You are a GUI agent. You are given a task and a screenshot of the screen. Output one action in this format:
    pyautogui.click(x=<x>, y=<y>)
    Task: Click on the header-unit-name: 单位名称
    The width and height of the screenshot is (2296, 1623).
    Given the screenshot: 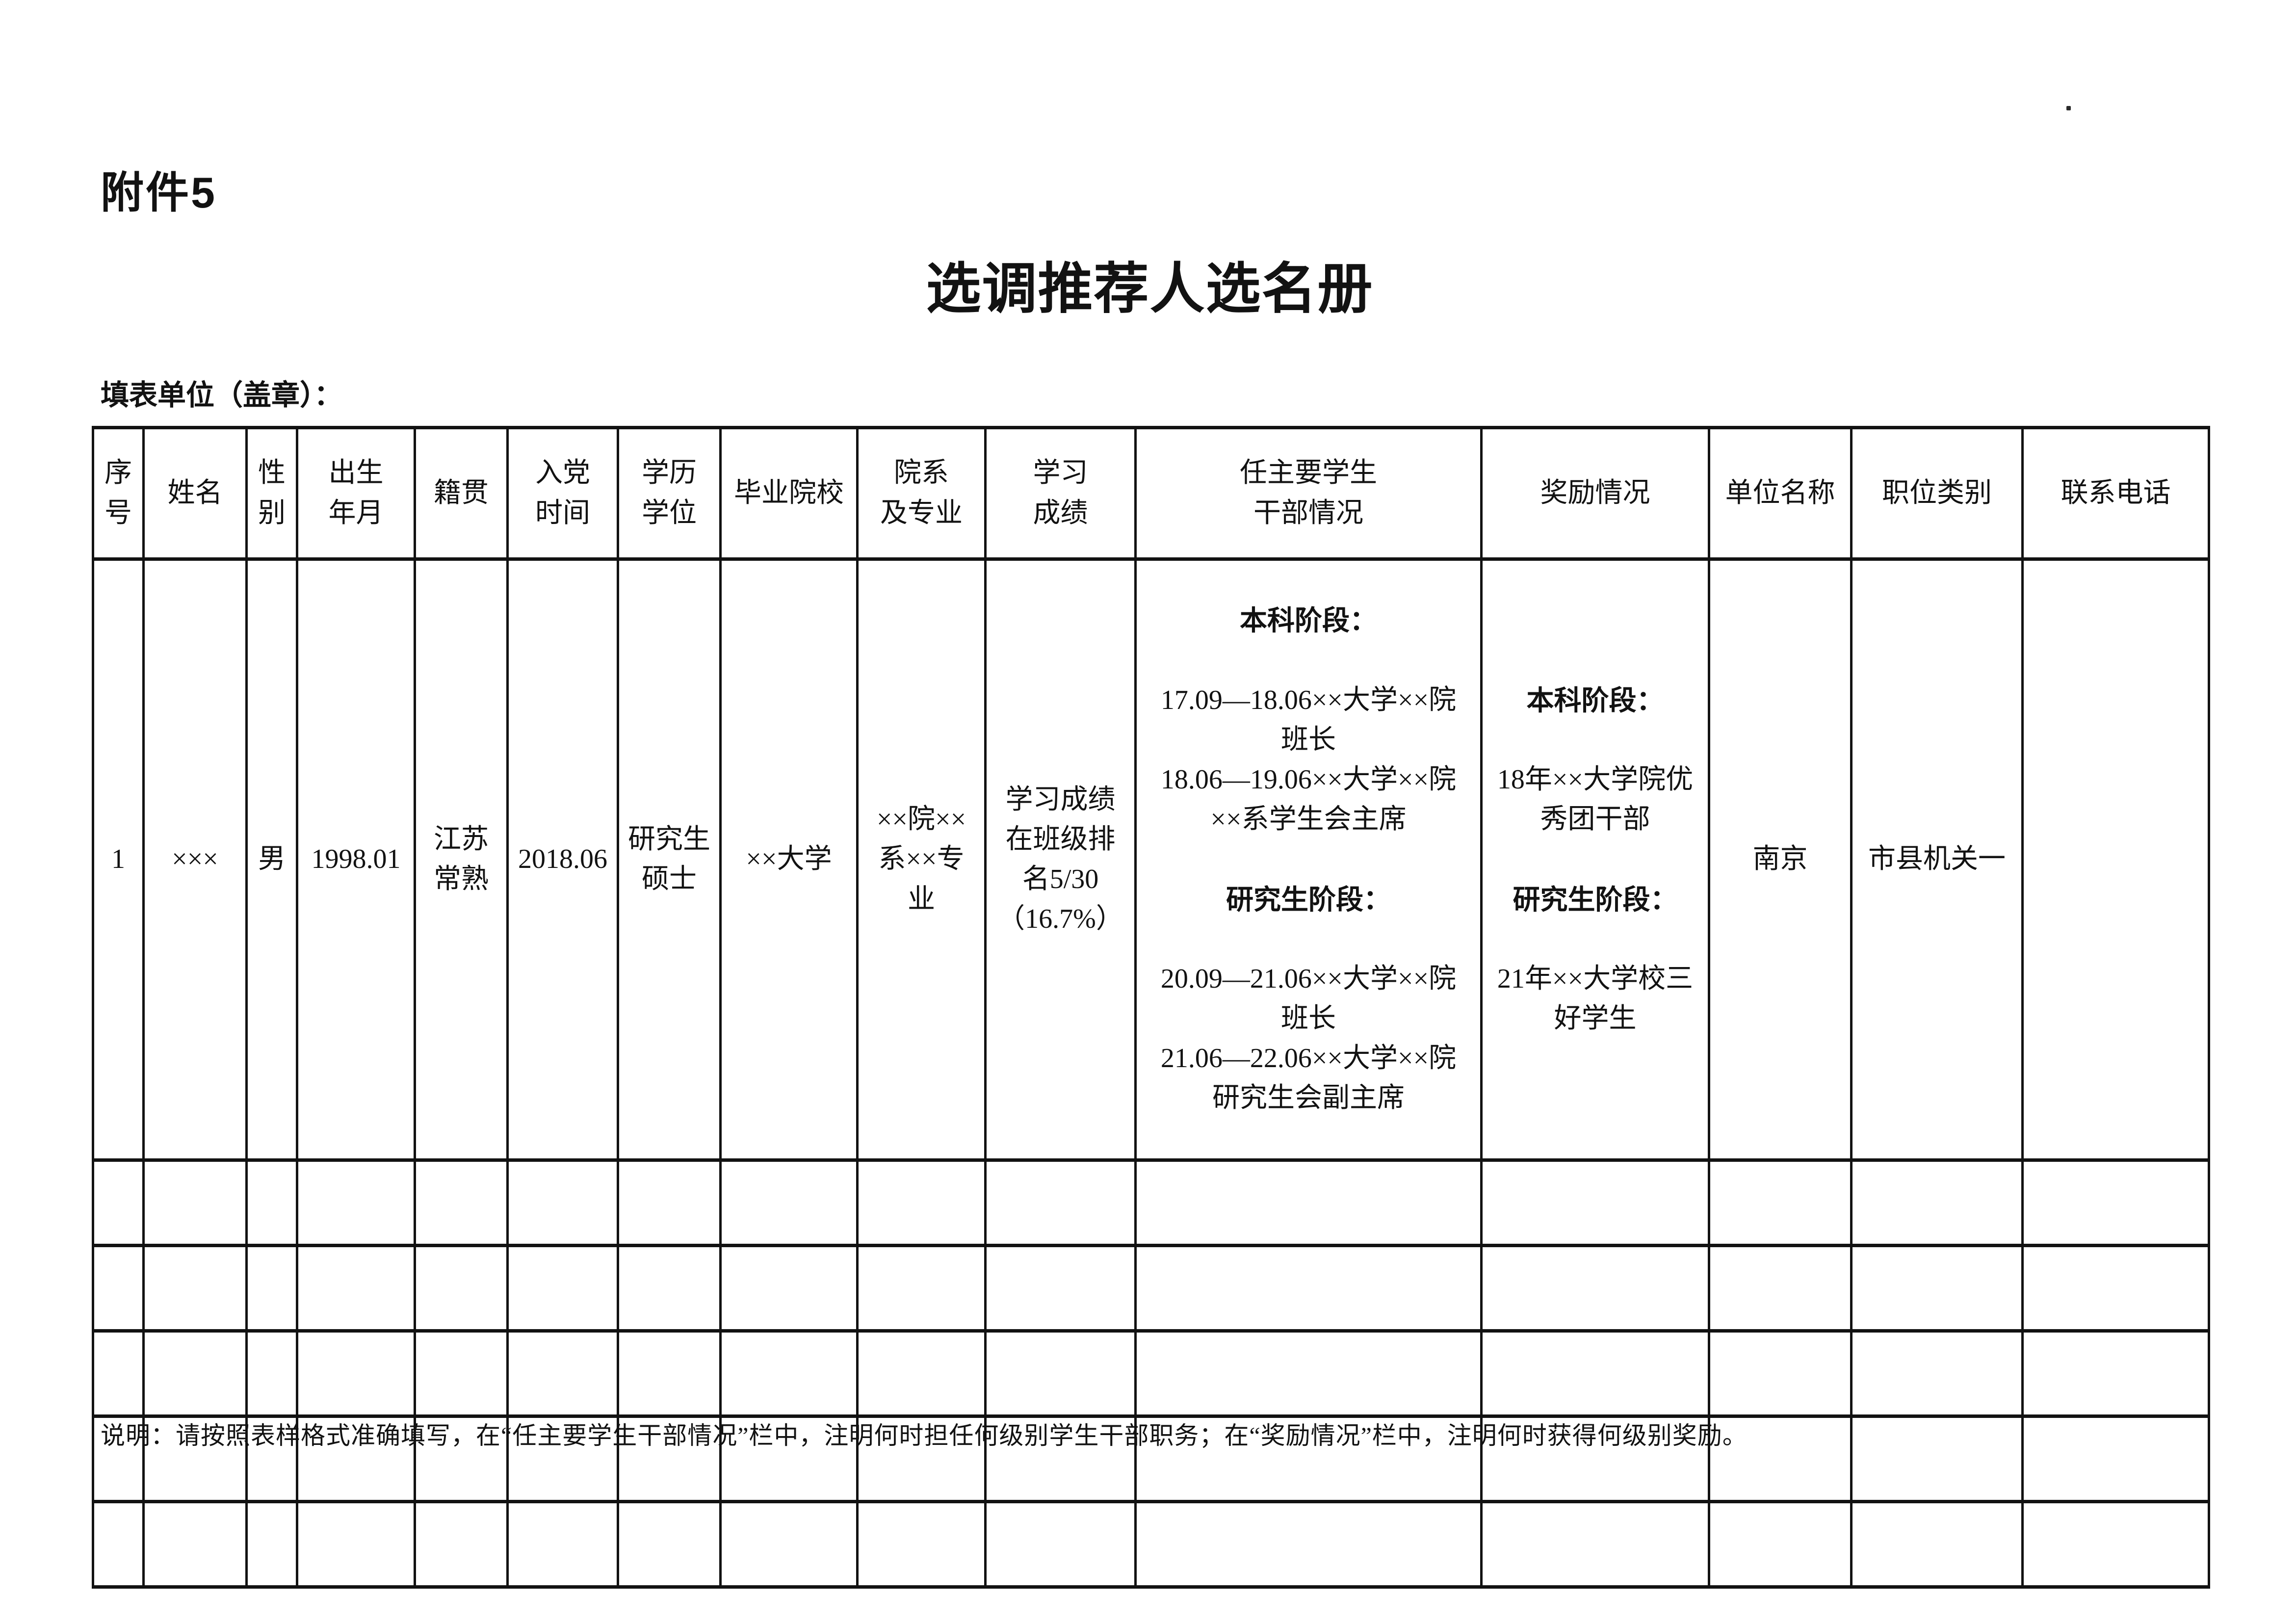 What is the action you would take?
    pyautogui.click(x=1780, y=493)
    